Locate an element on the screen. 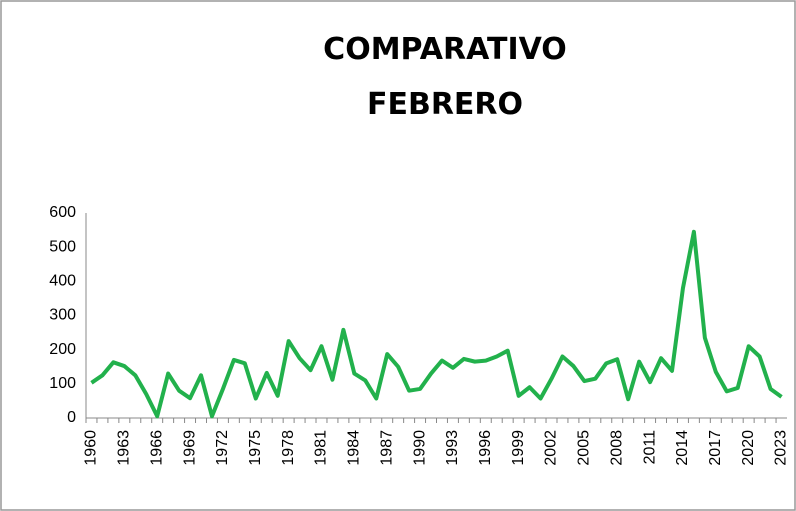 The height and width of the screenshot is (511, 796). x-tick-label: 1966 is located at coordinates (156, 448).